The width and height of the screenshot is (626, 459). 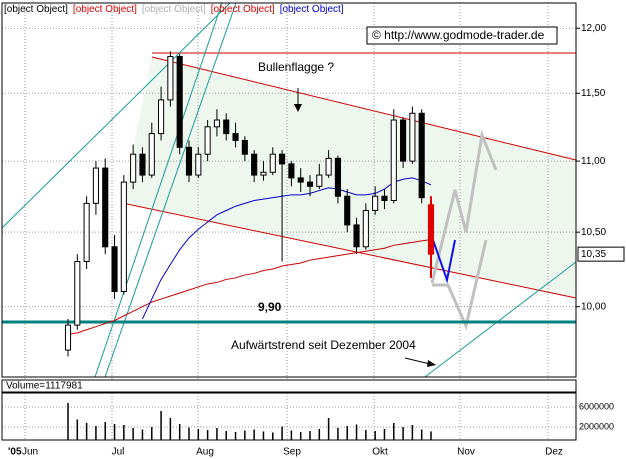 I want to click on x-tick-label: Okt, so click(x=380, y=452).